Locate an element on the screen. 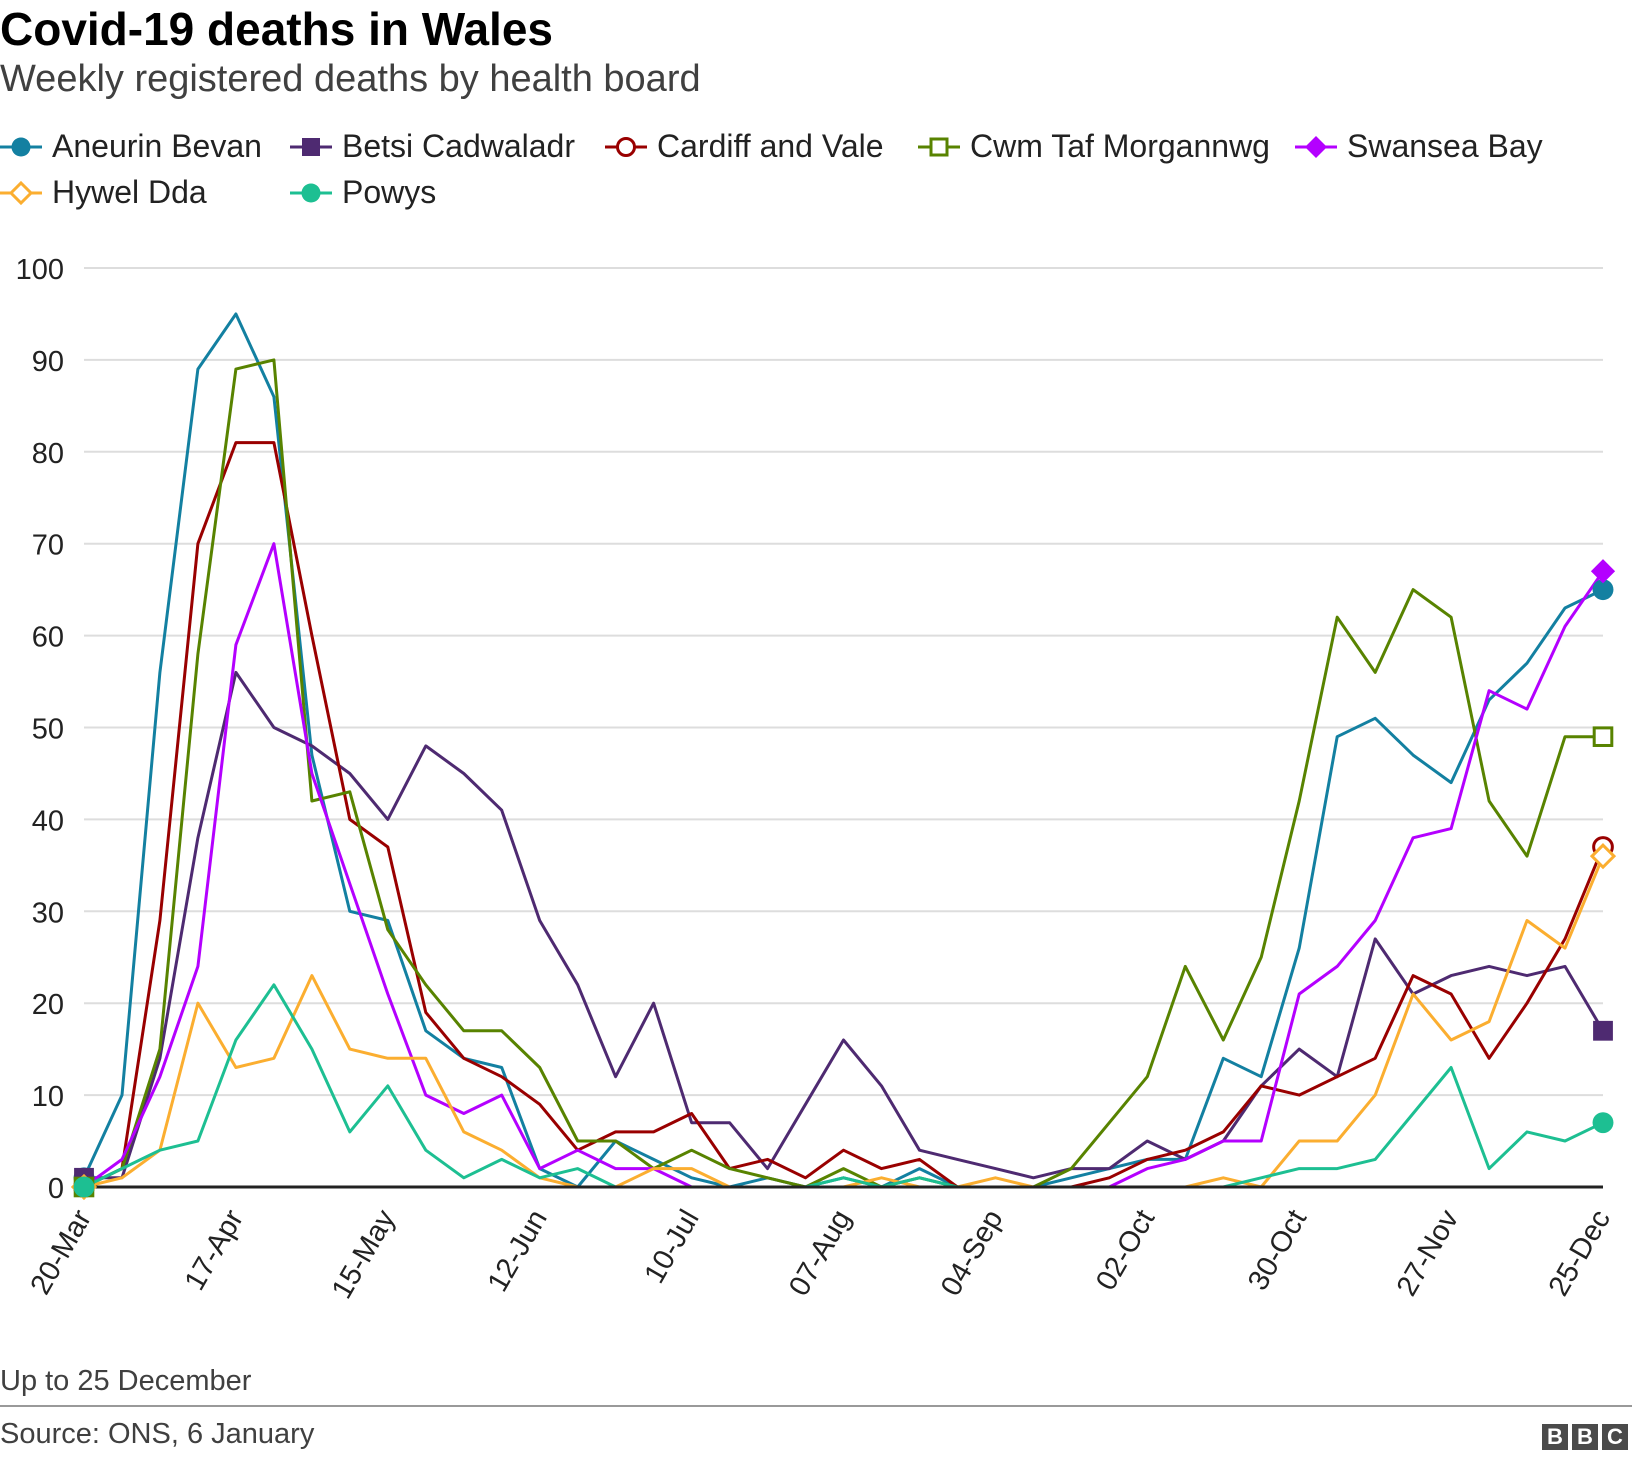 Image resolution: width=1632 pixels, height=1462 pixels. legend-item: Betsi Cadwaladr is located at coordinates (432, 146).